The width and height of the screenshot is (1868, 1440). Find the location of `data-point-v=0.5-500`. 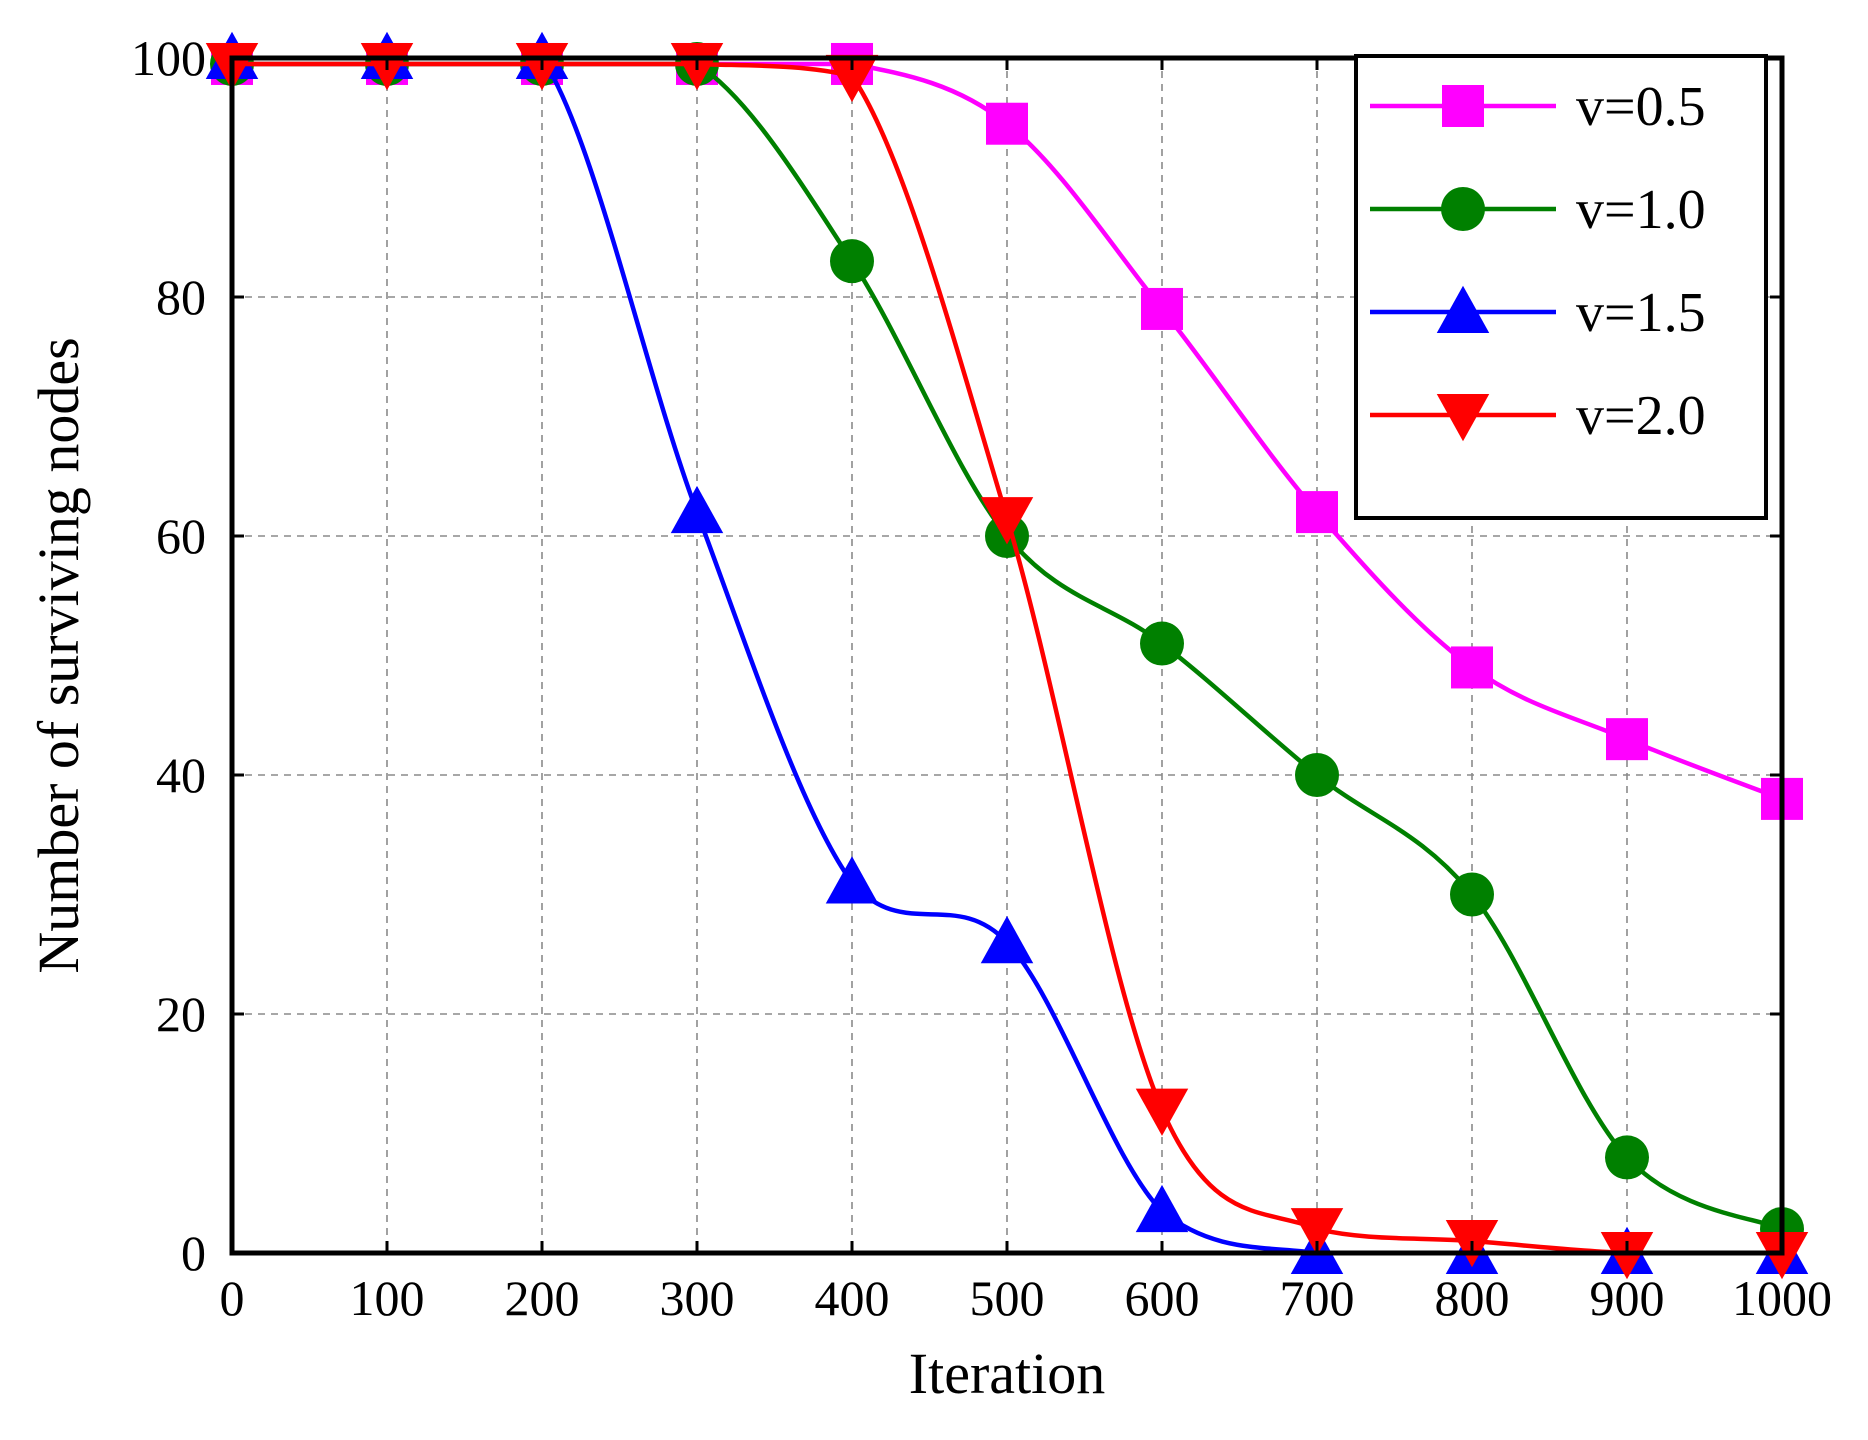

data-point-v=0.5-500 is located at coordinates (1007, 123).